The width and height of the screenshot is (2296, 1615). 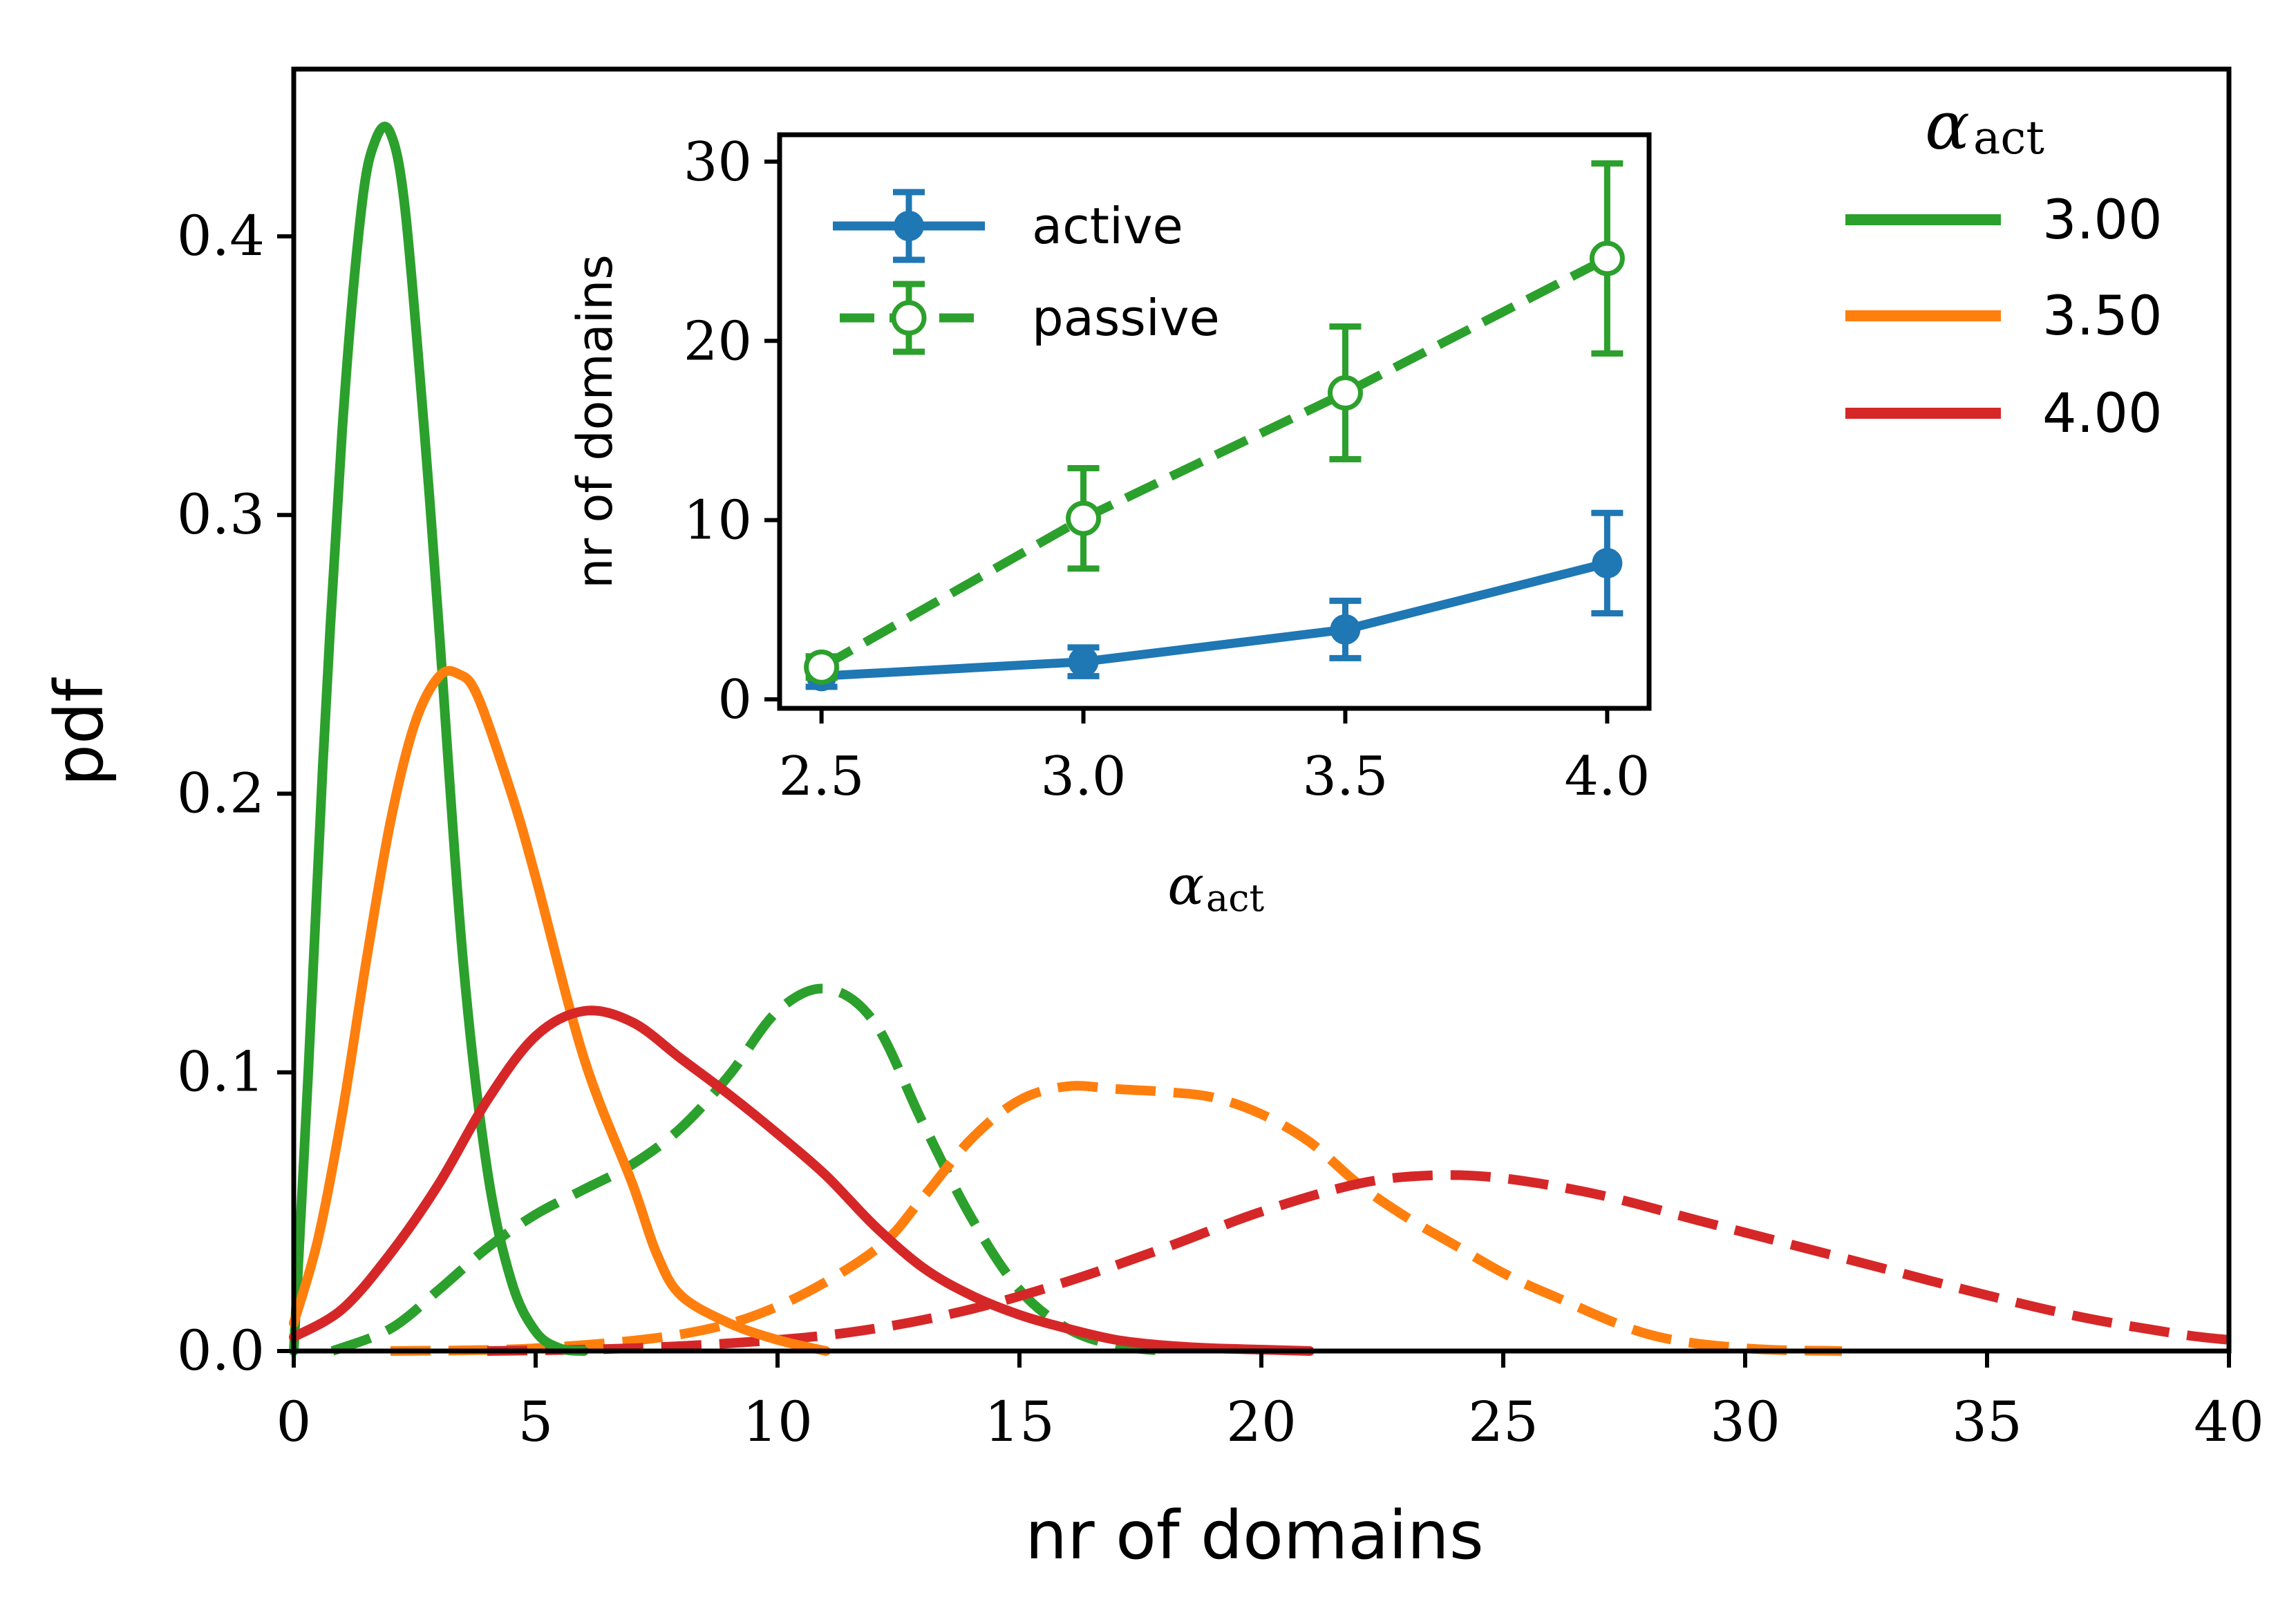 What do you see at coordinates (2009, 137) in the screenshot?
I see `main-legend-title-subscript: act` at bounding box center [2009, 137].